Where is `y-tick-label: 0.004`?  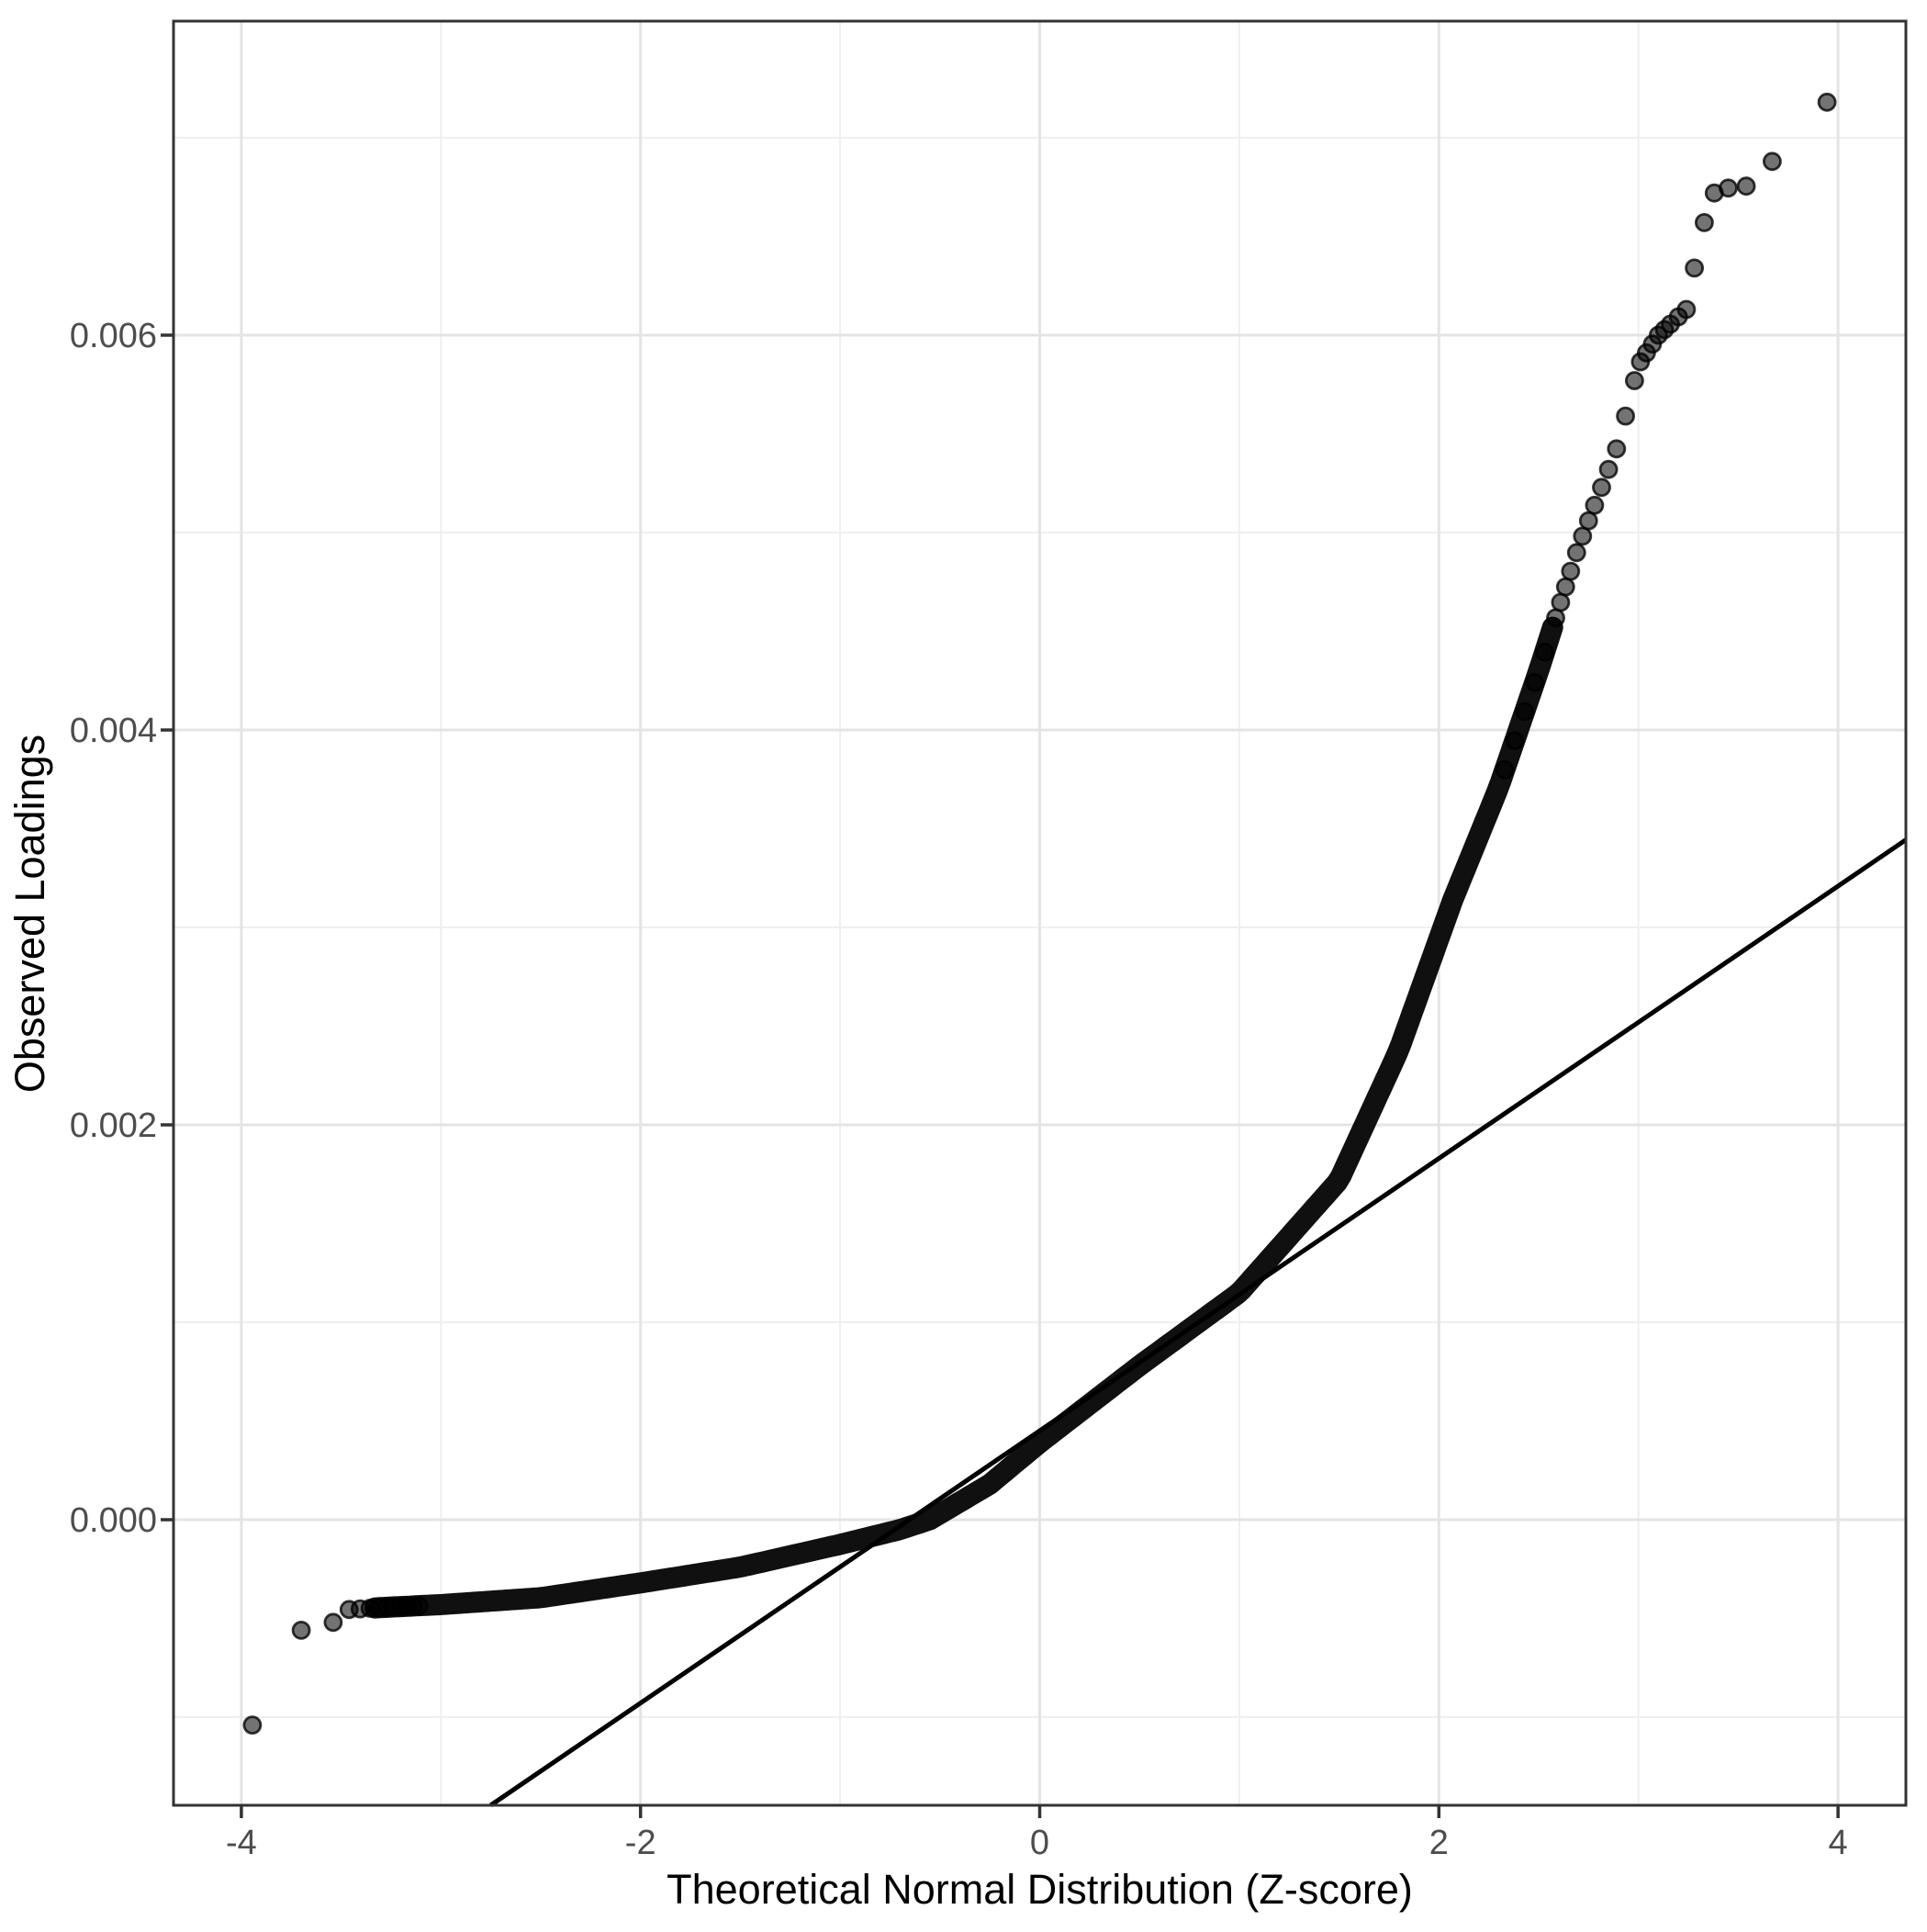
y-tick-label: 0.004 is located at coordinates (114, 731).